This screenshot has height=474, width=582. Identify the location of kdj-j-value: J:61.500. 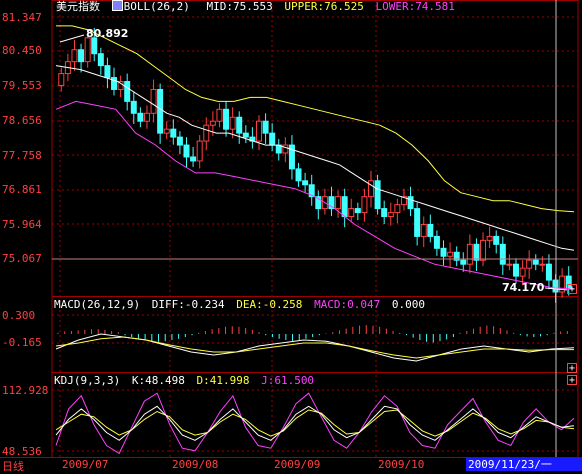
(288, 380).